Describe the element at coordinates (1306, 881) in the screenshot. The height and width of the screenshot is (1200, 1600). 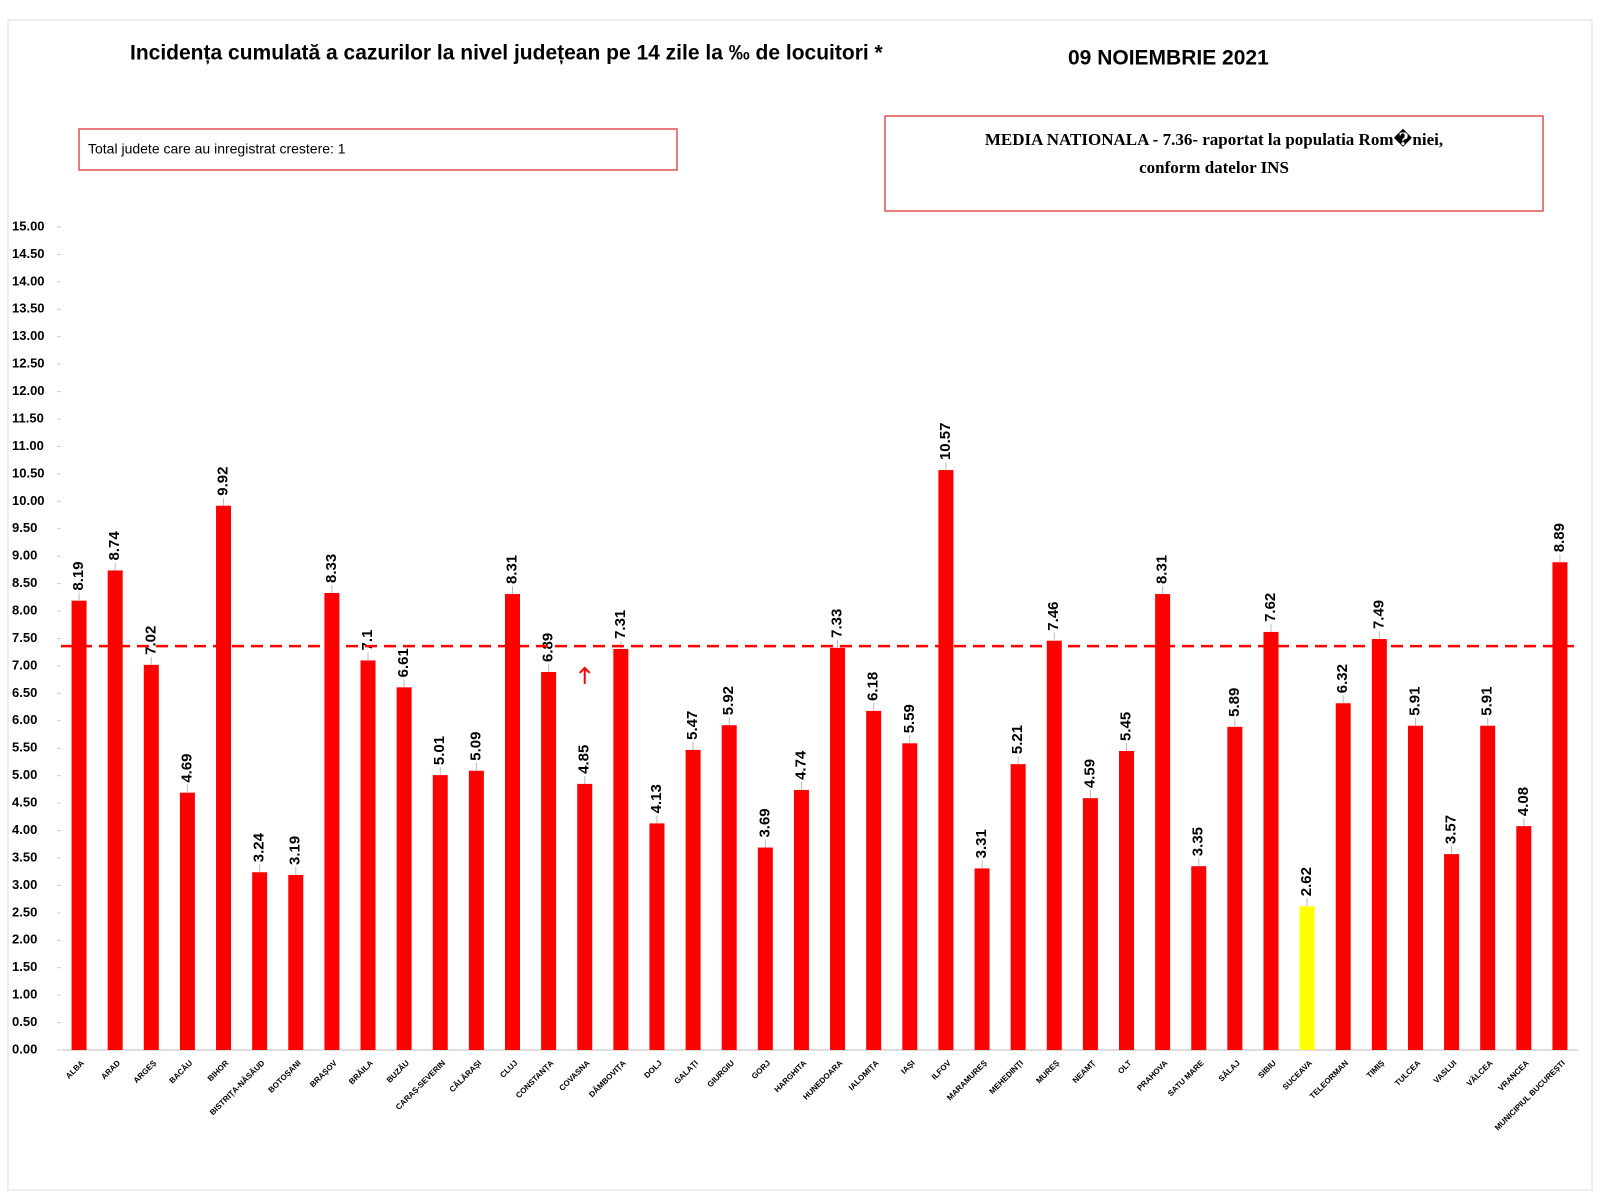
I see `value-label: 2.62` at that location.